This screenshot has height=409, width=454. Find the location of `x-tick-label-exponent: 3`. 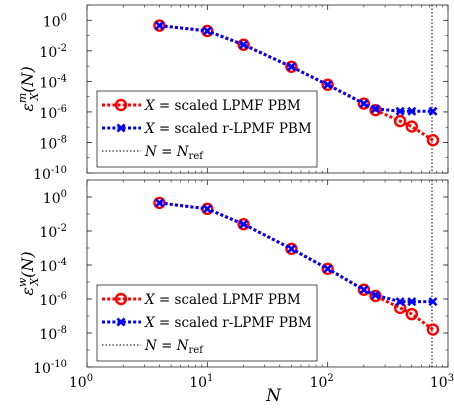

x-tick-label-exponent: 3 is located at coordinates (451, 378).